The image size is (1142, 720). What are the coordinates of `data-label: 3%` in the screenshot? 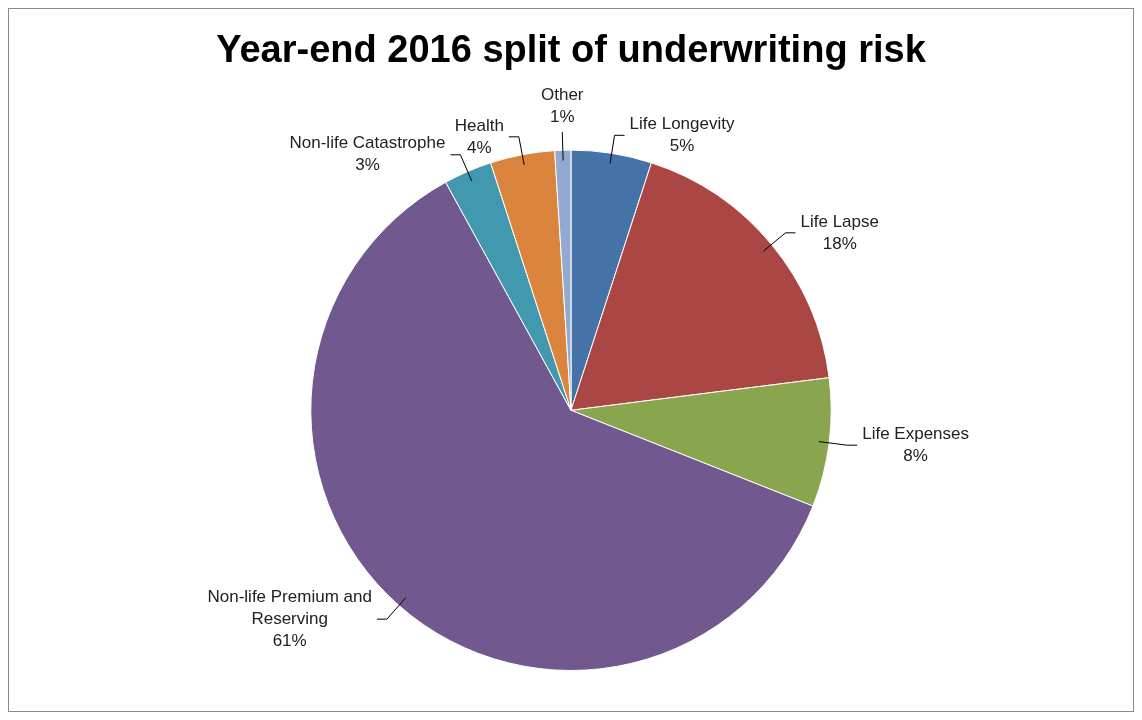 It's located at (367, 165).